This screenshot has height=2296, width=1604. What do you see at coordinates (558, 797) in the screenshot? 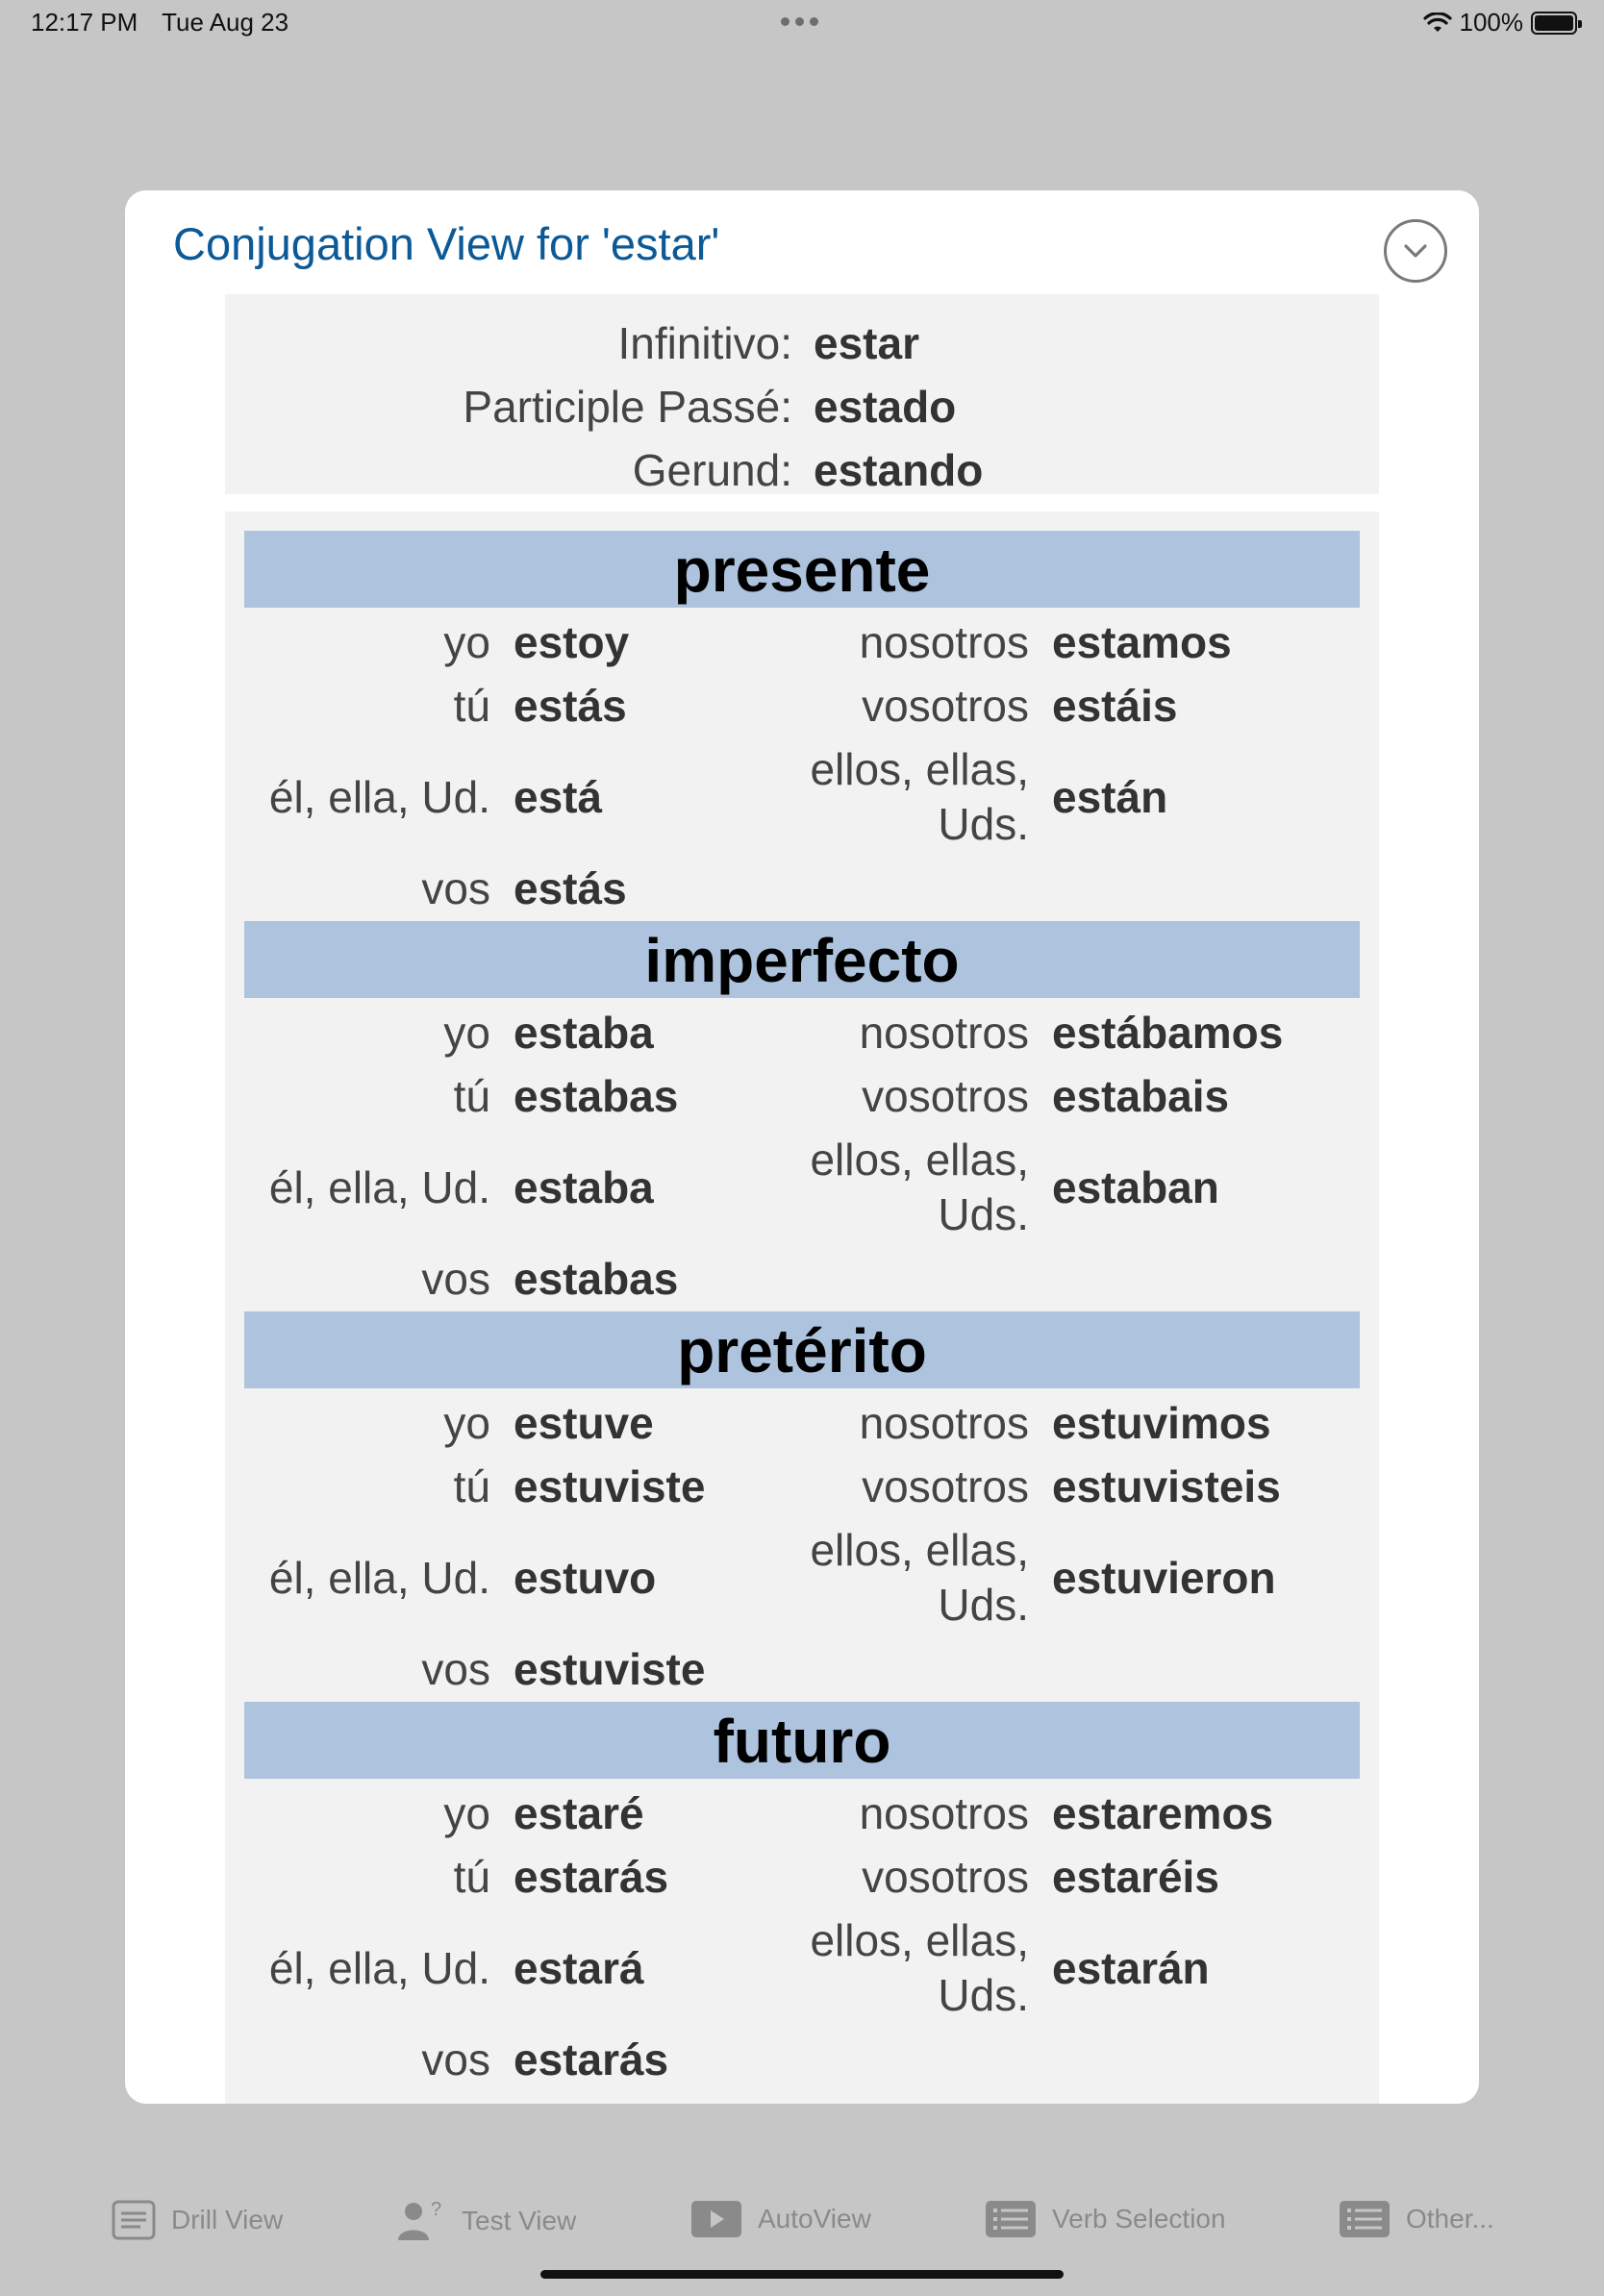
I see `verb-form: está` at bounding box center [558, 797].